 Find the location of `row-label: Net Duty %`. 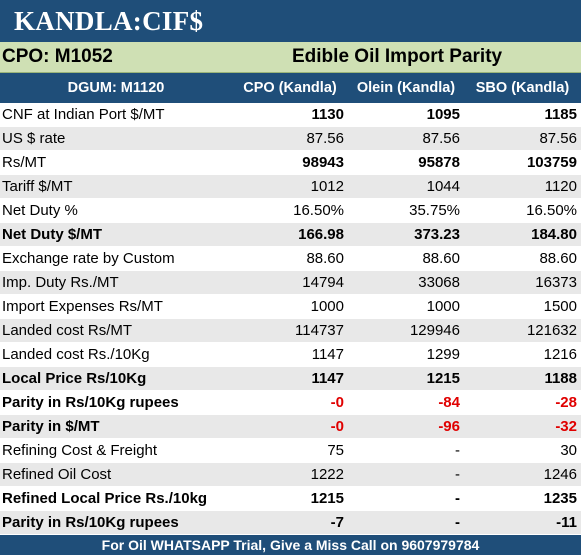

row-label: Net Duty % is located at coordinates (40, 210).